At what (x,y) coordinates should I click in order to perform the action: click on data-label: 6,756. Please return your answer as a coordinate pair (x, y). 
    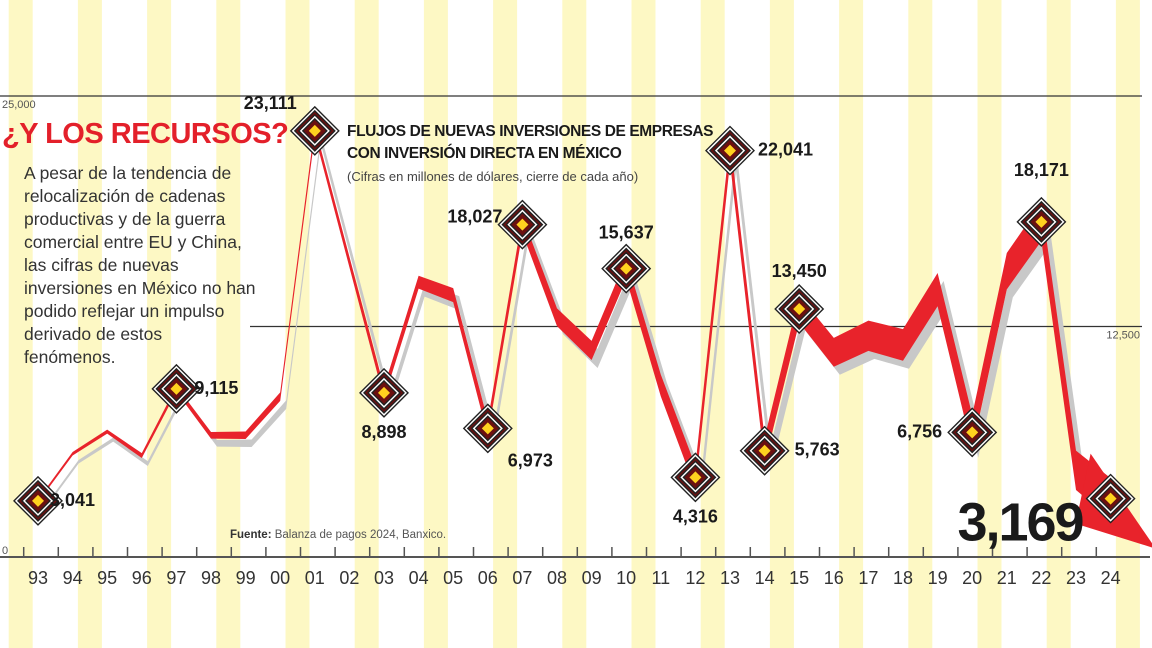
    Looking at the image, I should click on (919, 431).